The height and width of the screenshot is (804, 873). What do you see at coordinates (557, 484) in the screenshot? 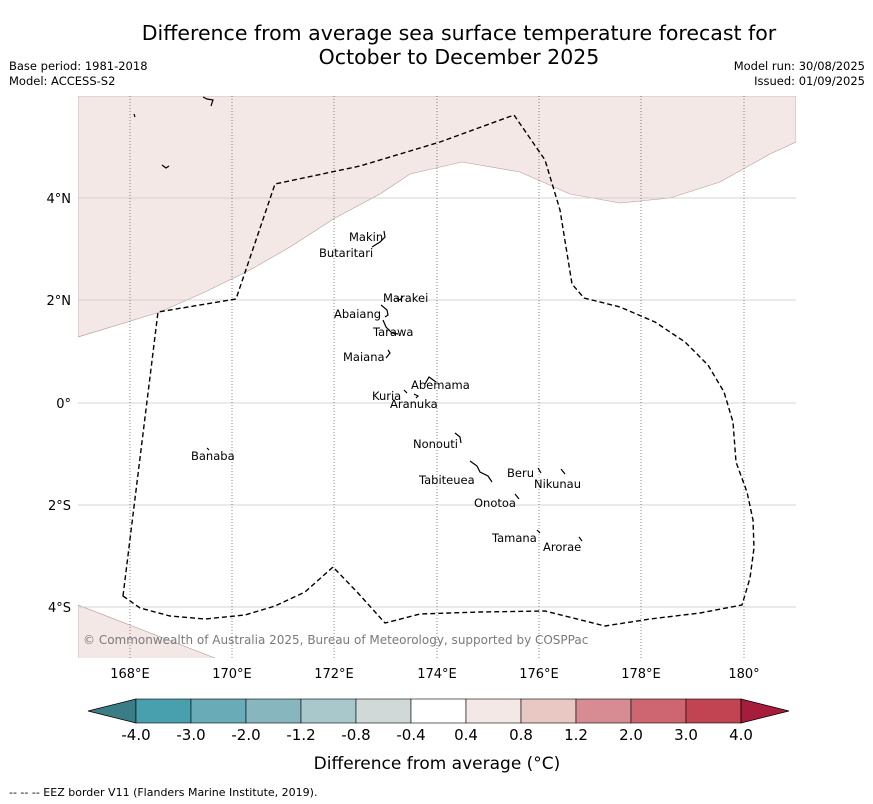
I see `label-nikunau: Nikunau` at bounding box center [557, 484].